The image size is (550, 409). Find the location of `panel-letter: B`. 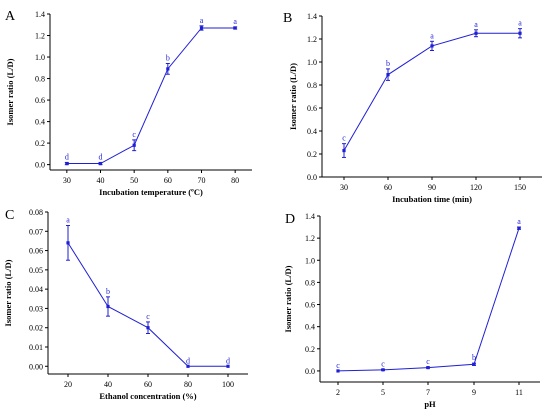

panel-letter: B is located at coordinates (287, 18).